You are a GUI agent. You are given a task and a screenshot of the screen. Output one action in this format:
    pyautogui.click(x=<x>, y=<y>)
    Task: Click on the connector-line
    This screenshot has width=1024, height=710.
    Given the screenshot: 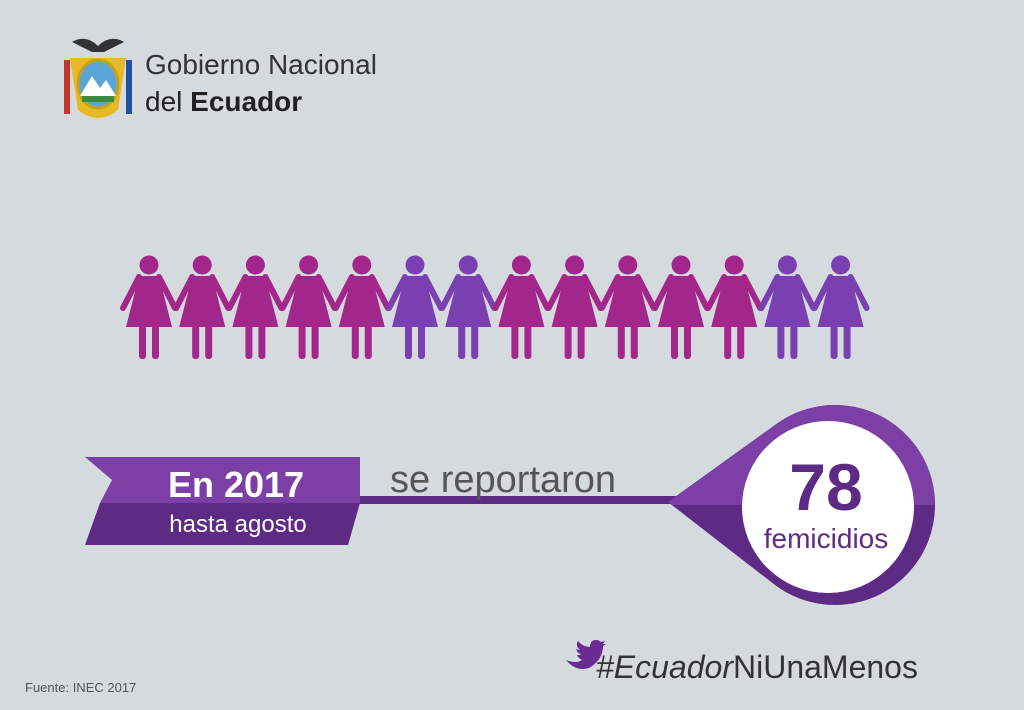 What is the action you would take?
    pyautogui.click(x=520, y=500)
    